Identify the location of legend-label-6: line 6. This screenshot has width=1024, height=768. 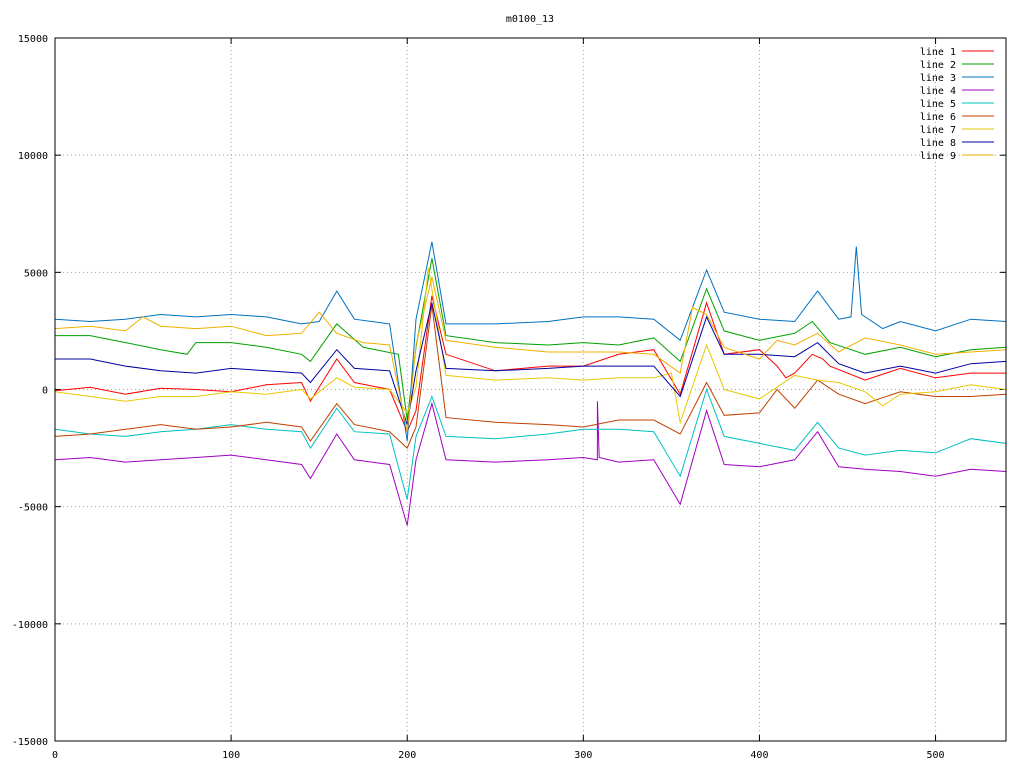
(938, 117).